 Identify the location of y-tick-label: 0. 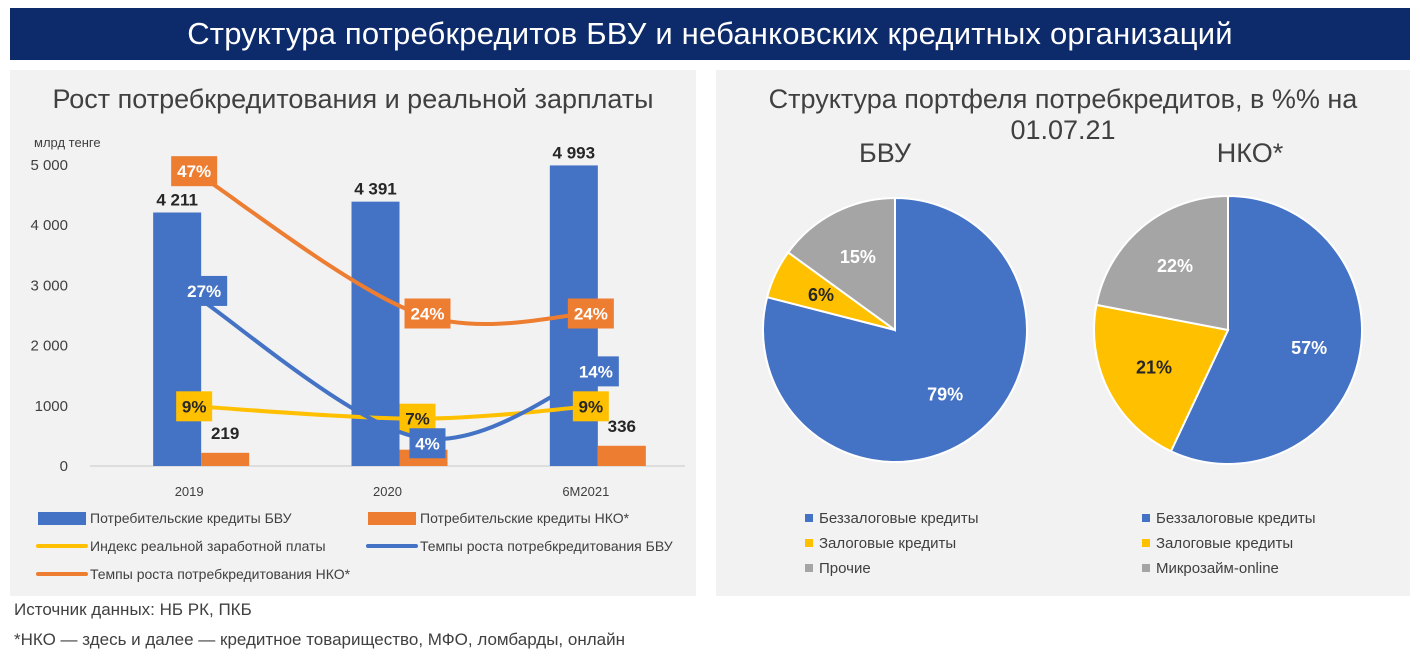
(64, 466).